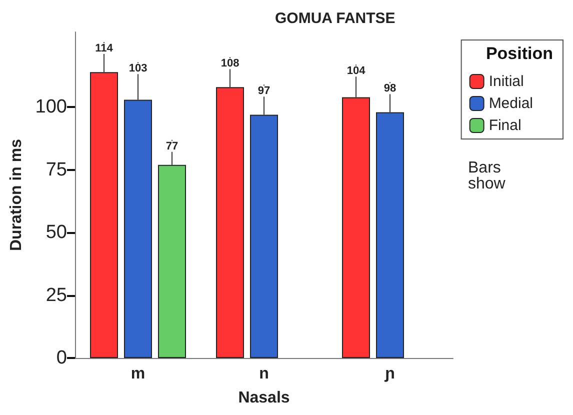 The width and height of the screenshot is (573, 415). Describe the element at coordinates (389, 374) in the screenshot. I see `x-tick-label: ɲ` at that location.